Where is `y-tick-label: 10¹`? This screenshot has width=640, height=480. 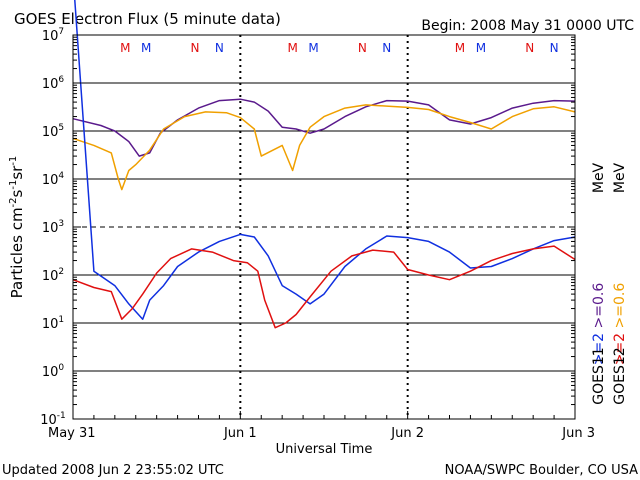 y-tick-label: 10¹ is located at coordinates (53, 323).